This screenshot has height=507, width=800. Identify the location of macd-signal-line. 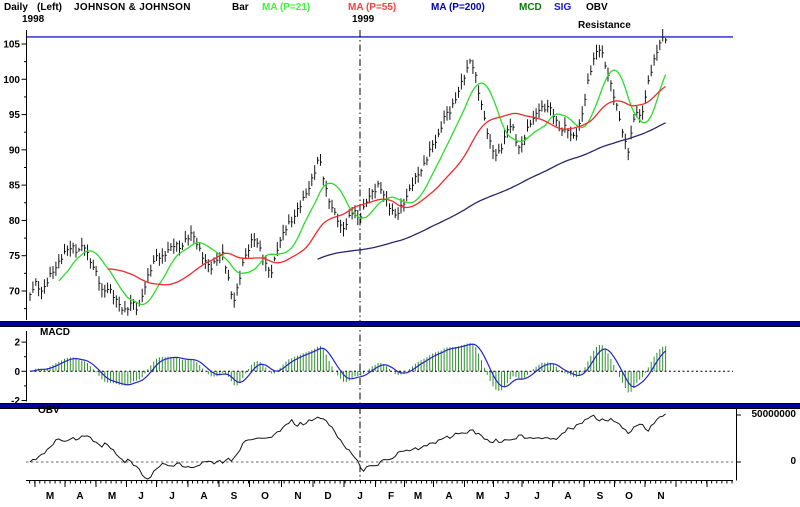
(348, 365).